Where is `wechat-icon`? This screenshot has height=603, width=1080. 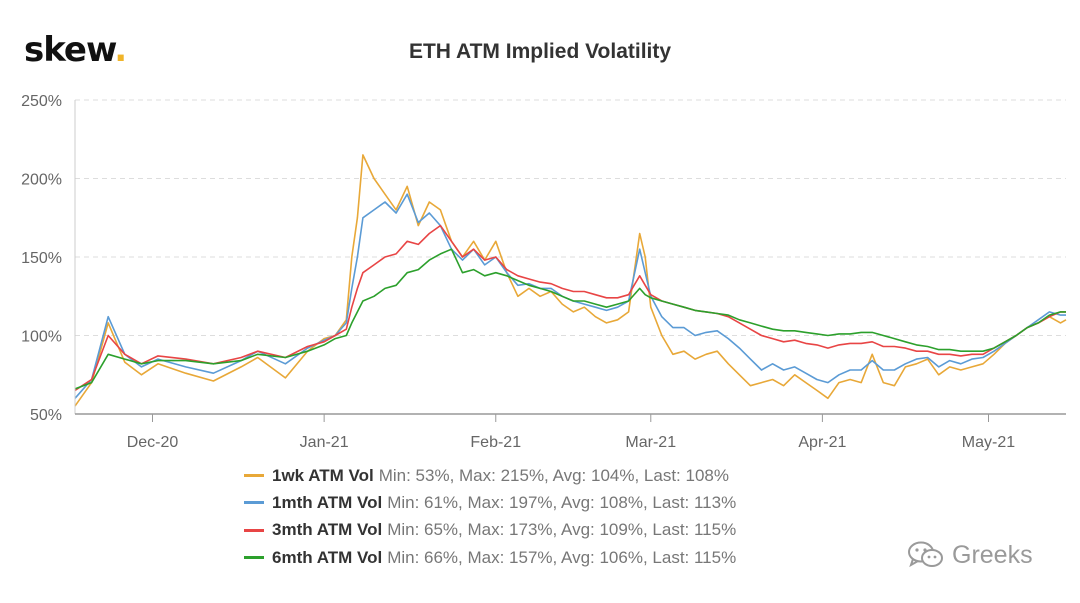 wechat-icon is located at coordinates (925, 554).